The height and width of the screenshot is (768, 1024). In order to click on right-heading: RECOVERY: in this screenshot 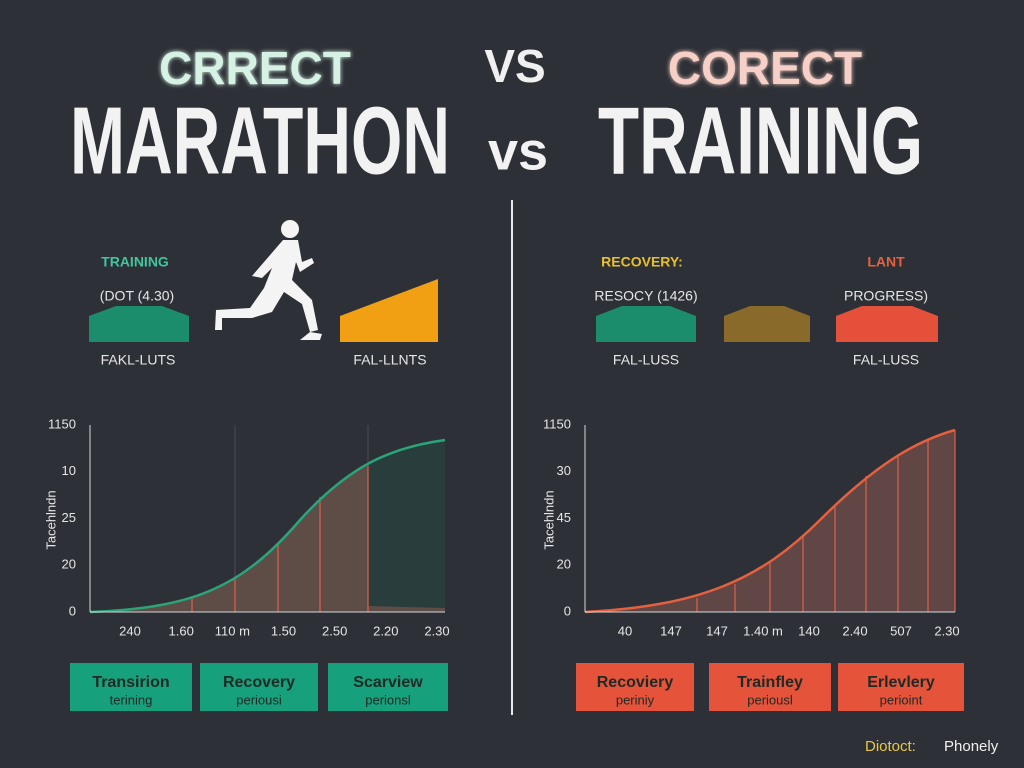, I will do `click(642, 262)`.